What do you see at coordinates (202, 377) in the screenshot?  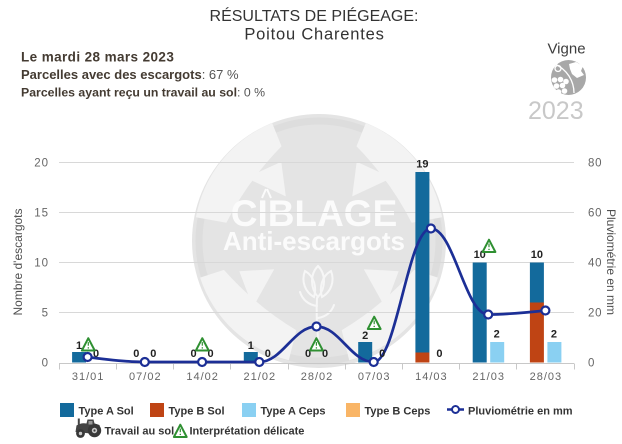 I see `svg-text: 14/02` at bounding box center [202, 377].